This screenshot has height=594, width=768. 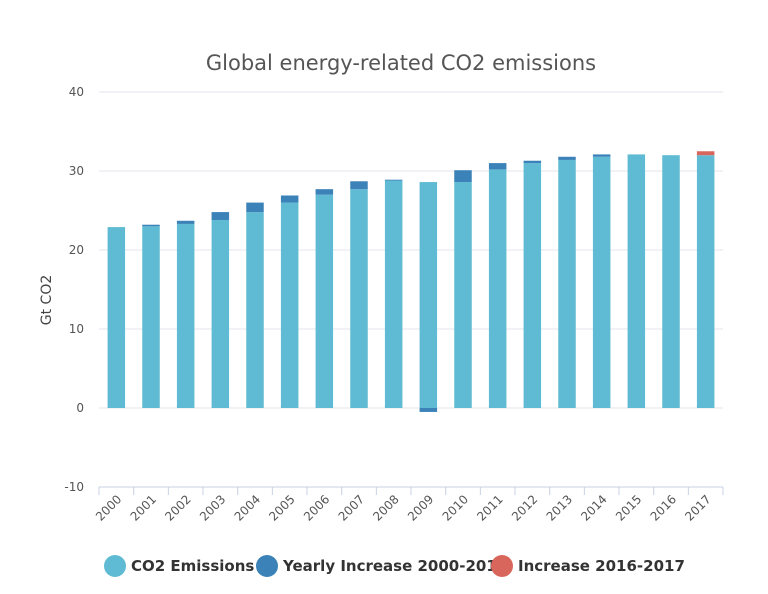 I want to click on x-tick-label: 2002, so click(x=177, y=507).